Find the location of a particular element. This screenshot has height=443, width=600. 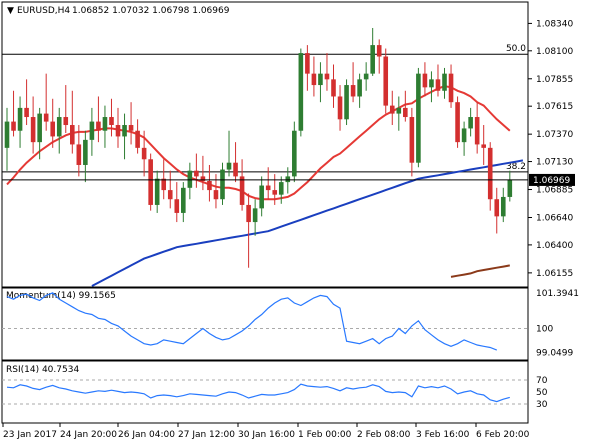

price-tick-label: 1.06885 is located at coordinates (554, 191).